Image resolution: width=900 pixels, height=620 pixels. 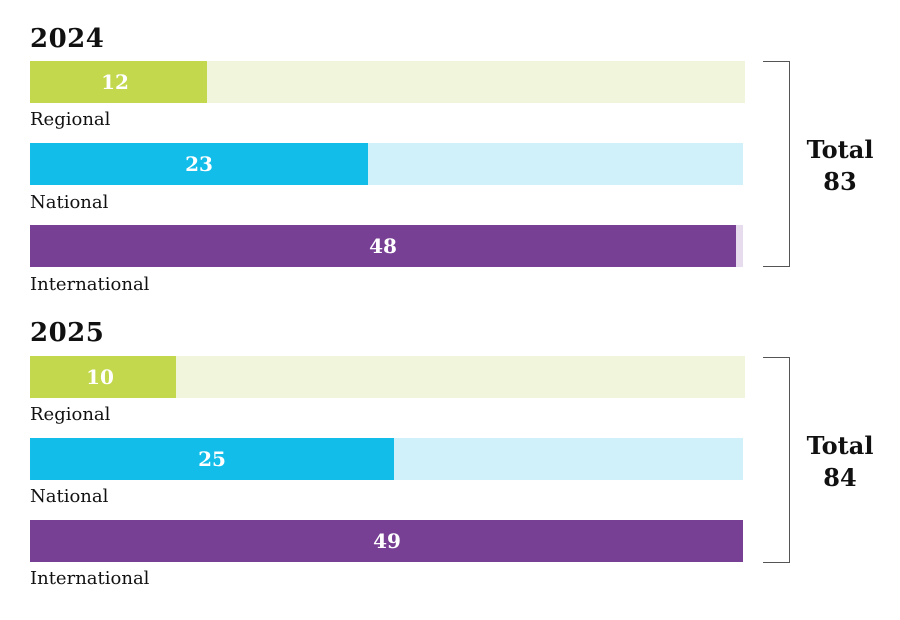 I want to click on total-bracket-2025, so click(x=776, y=460).